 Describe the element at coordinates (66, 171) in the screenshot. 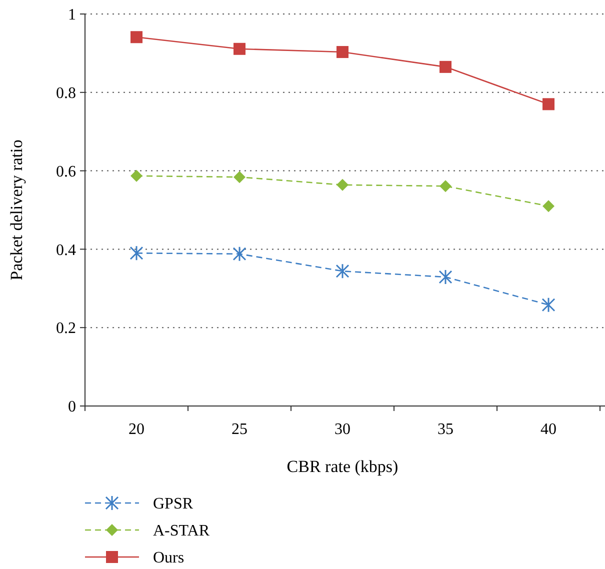

I see `y-tick-label: 0.6` at that location.